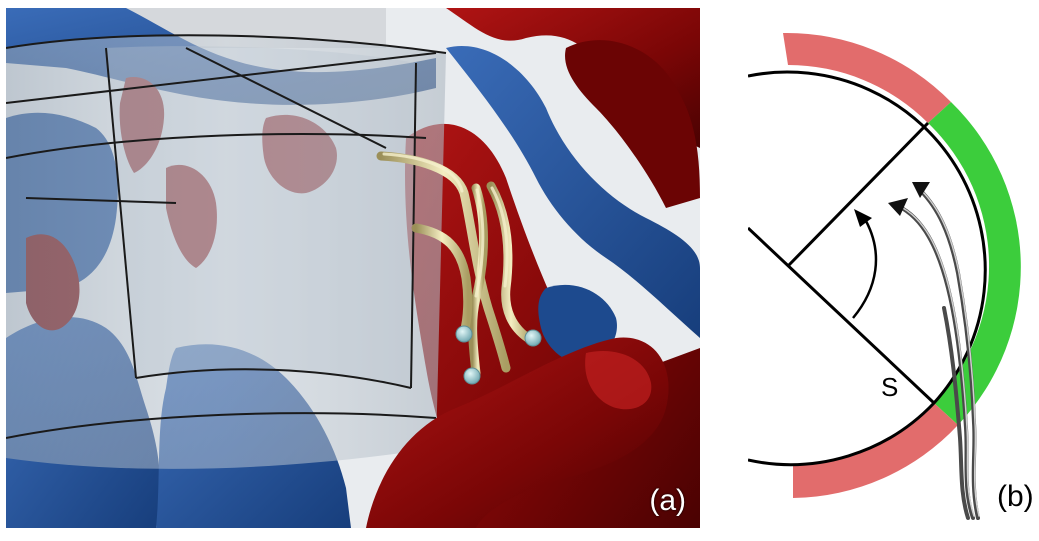 This screenshot has width=1039, height=541. Describe the element at coordinates (863, 218) in the screenshot. I see `rotation-arrow-head` at that location.